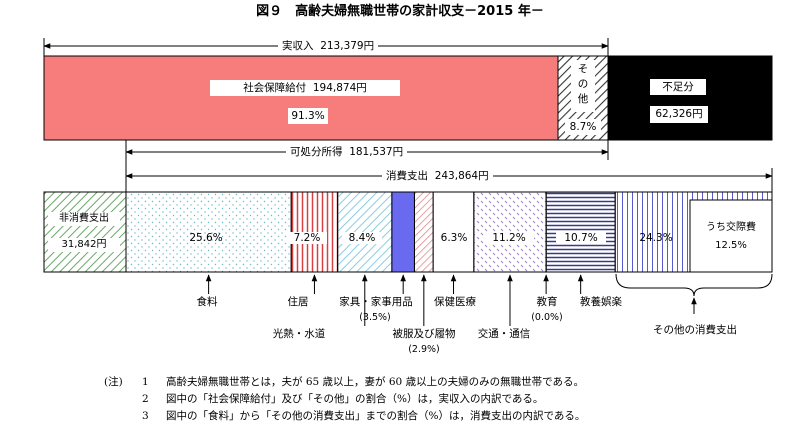 This screenshot has width=800, height=445. I want to click on share-transport: 11.2%, so click(509, 238).